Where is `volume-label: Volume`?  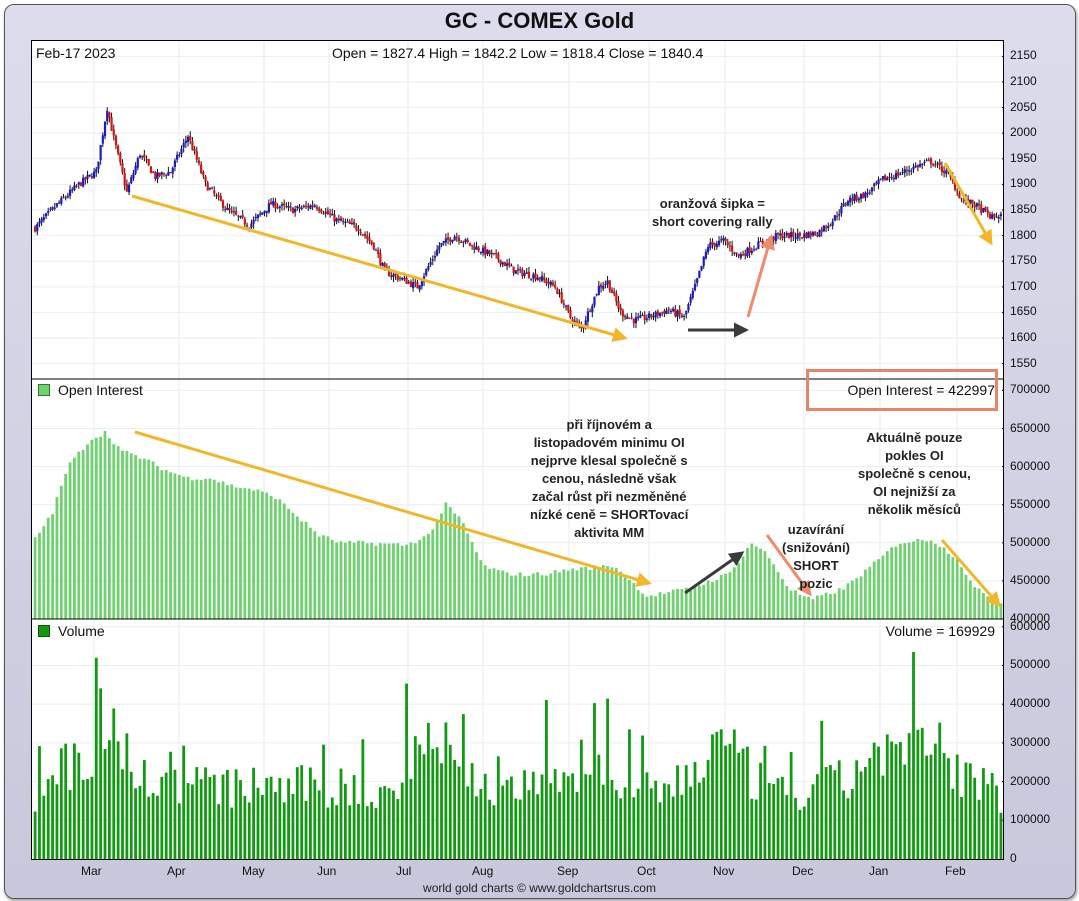 volume-label: Volume is located at coordinates (81, 631).